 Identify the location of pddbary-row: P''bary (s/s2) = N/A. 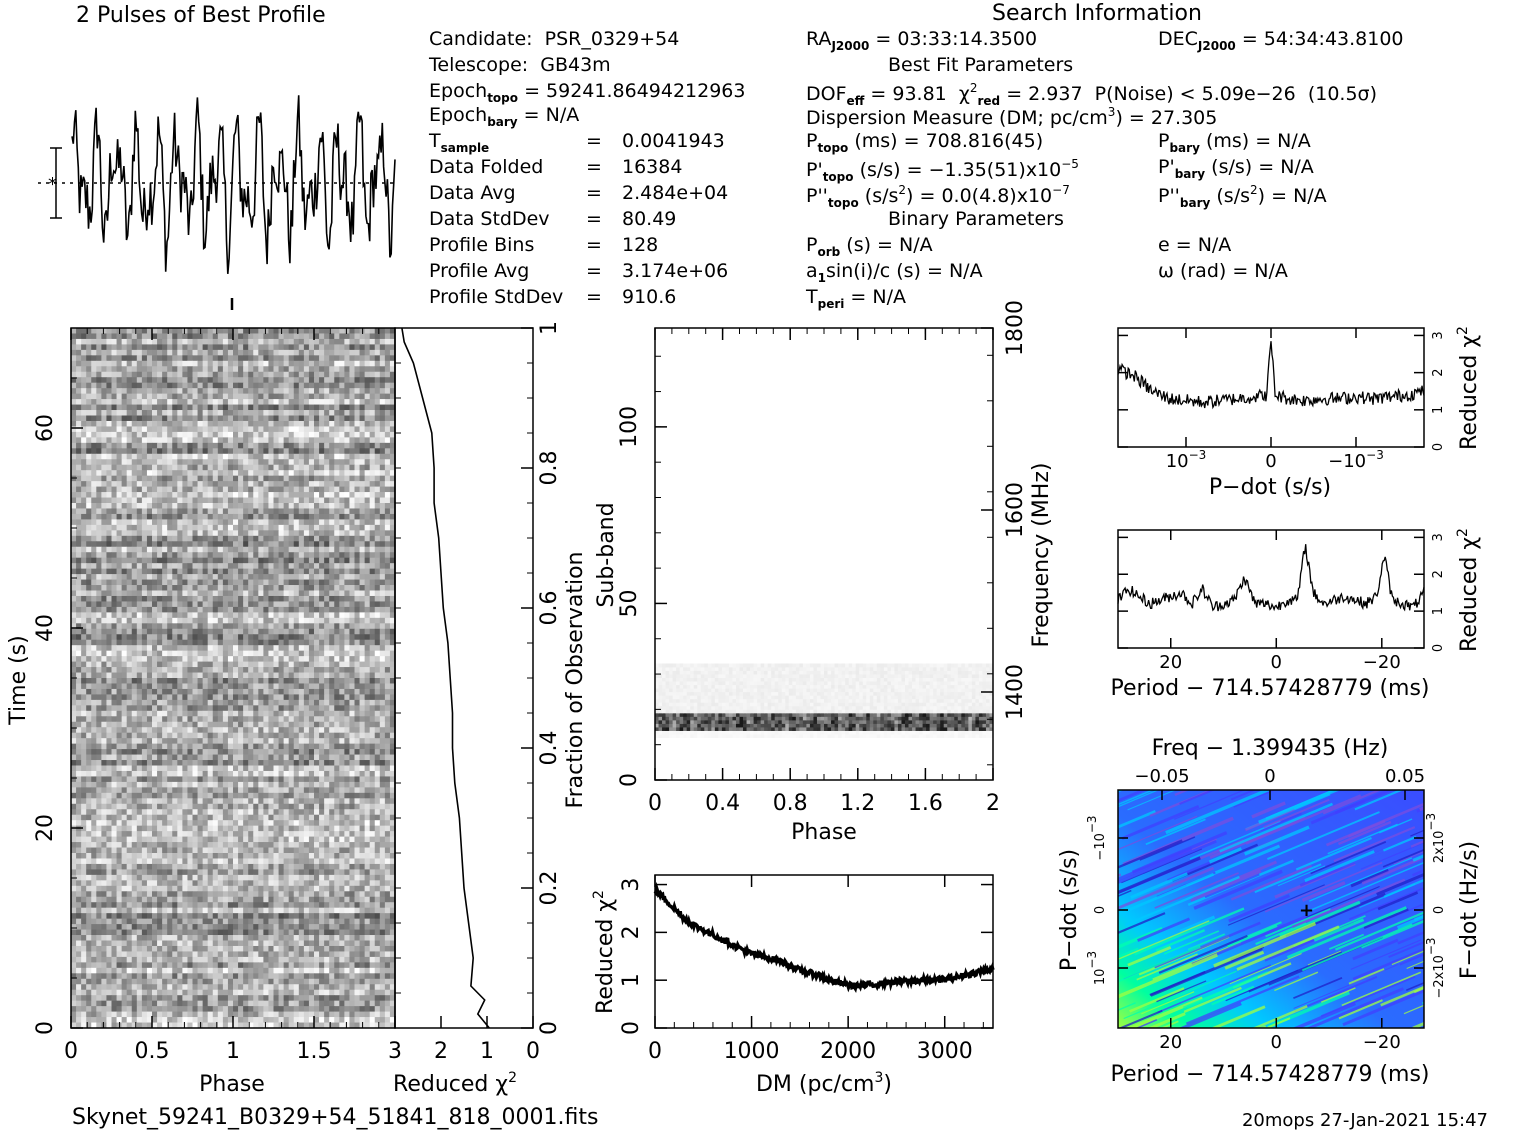
(1242, 196).